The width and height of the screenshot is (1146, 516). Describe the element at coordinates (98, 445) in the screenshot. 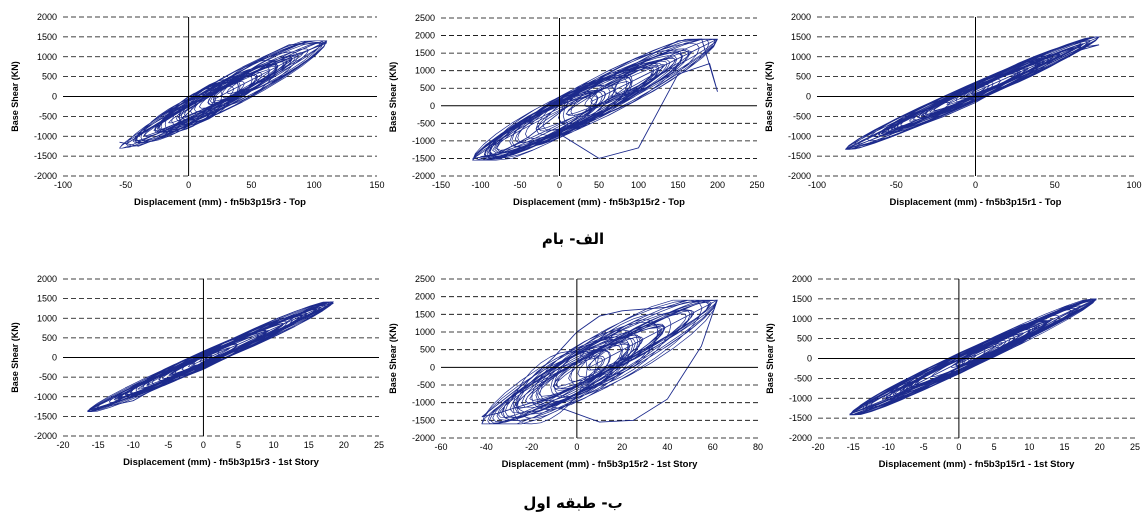

I see `x-tick-label: -15` at that location.